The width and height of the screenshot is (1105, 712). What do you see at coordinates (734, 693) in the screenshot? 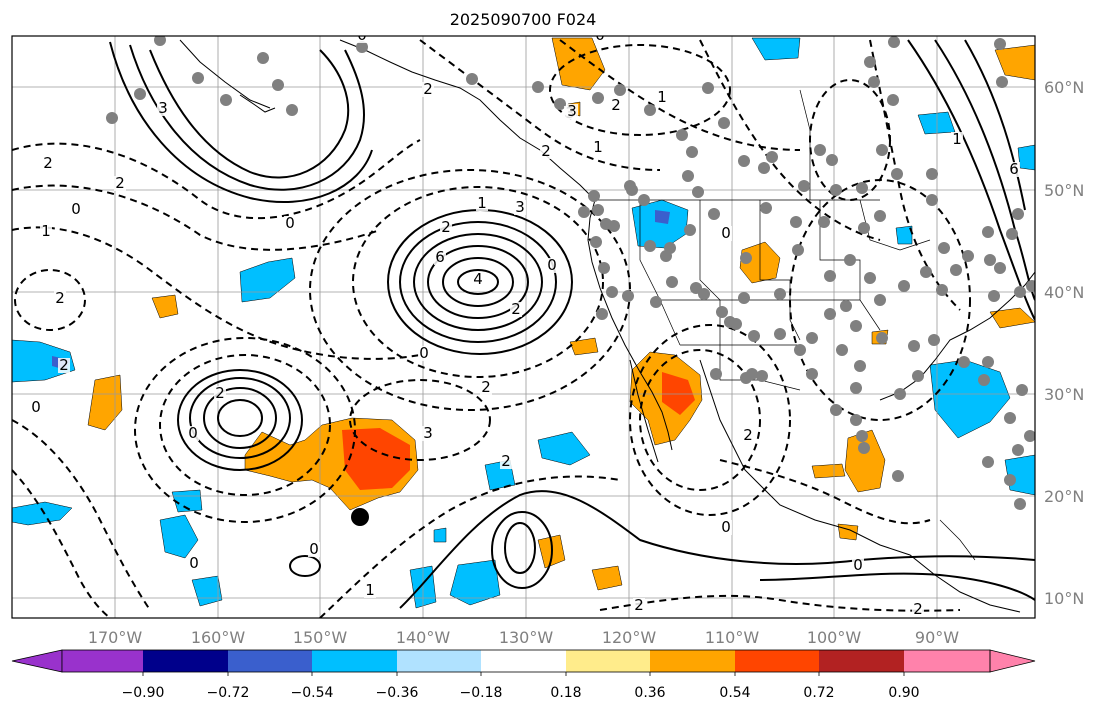
I see `colorbar-tick-label: 0.54` at bounding box center [734, 693].